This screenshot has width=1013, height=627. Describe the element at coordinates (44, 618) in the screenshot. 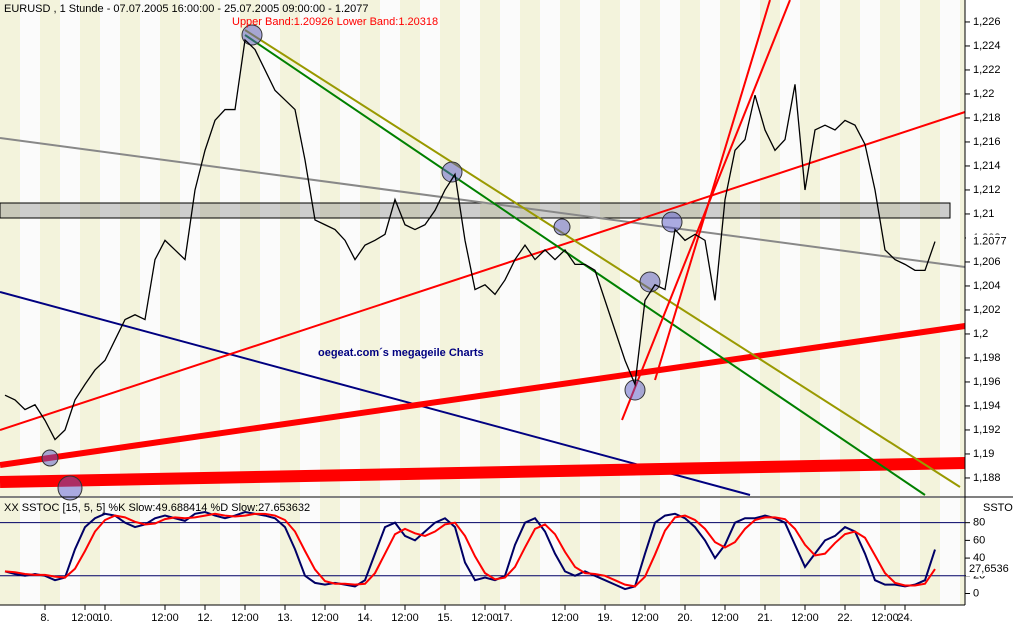

I see `x-tick-label: 8.` at that location.